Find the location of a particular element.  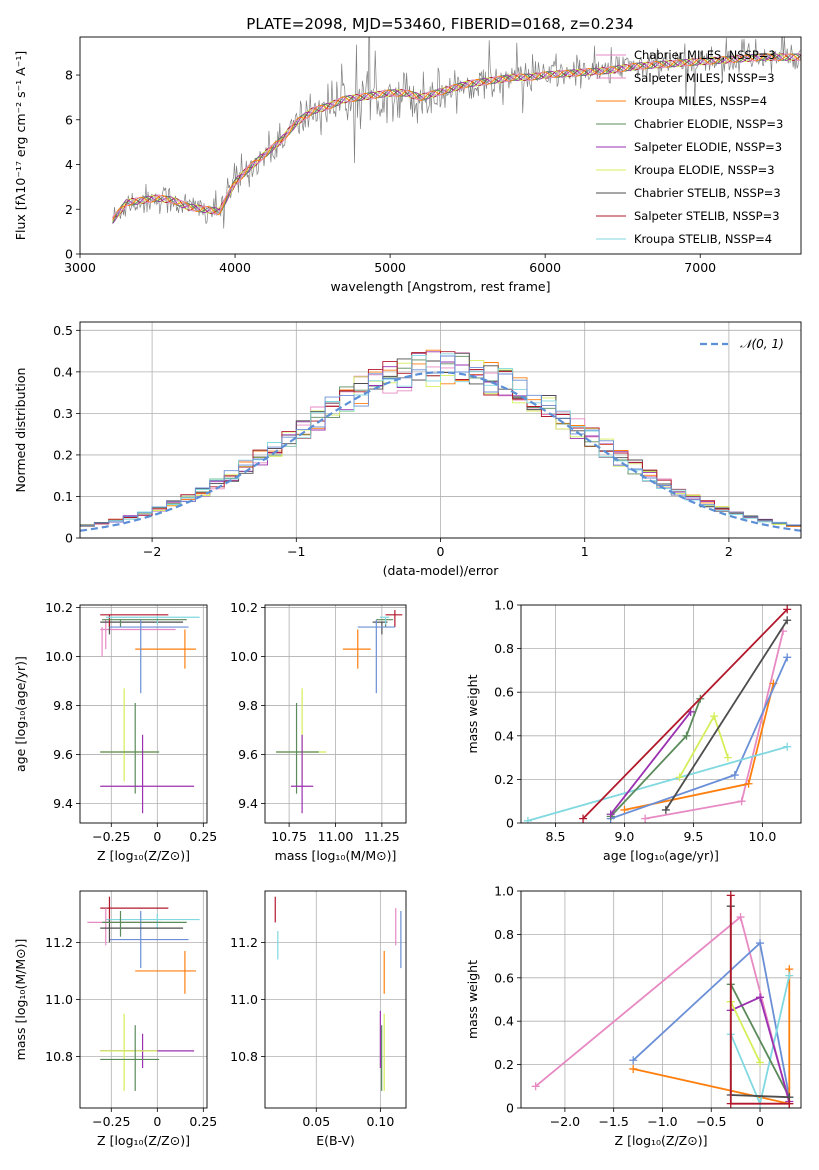

y-tick-label: 4 is located at coordinates (69, 164).